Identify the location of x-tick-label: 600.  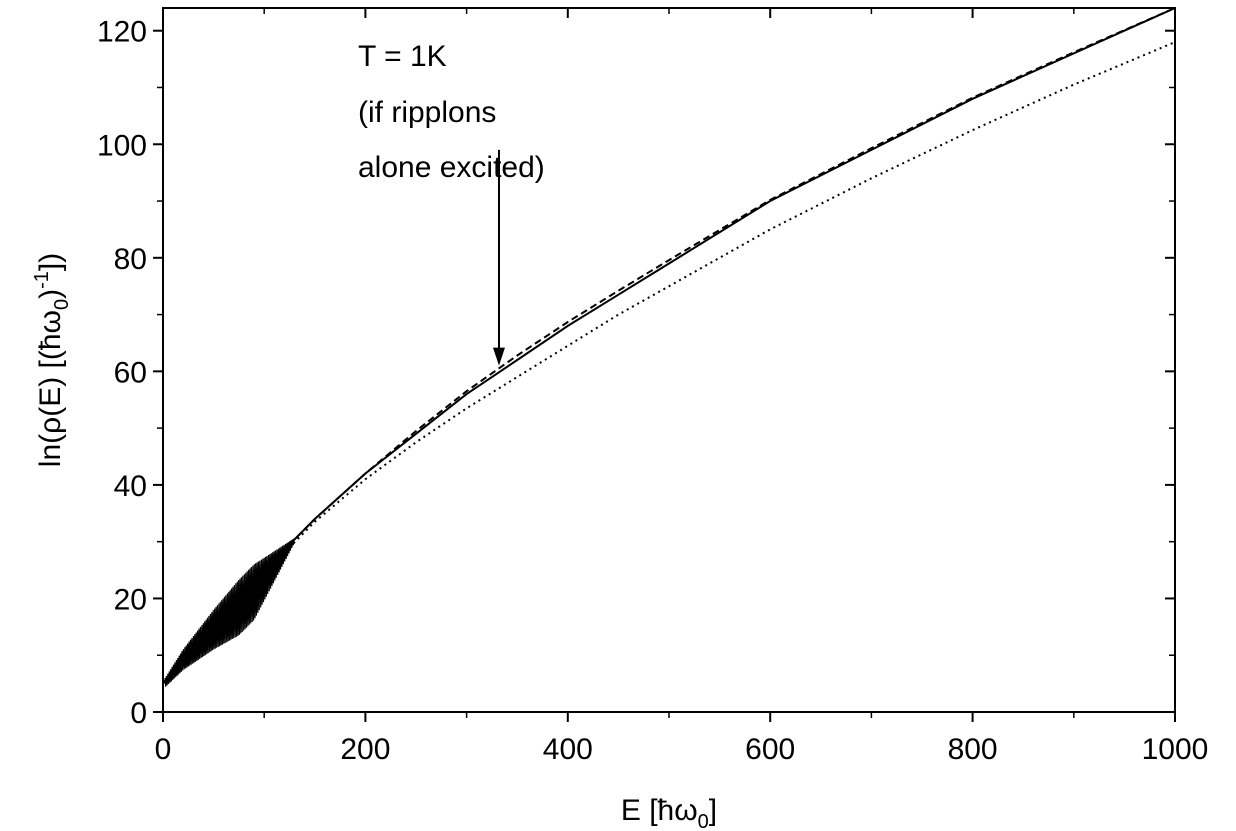
(770, 749).